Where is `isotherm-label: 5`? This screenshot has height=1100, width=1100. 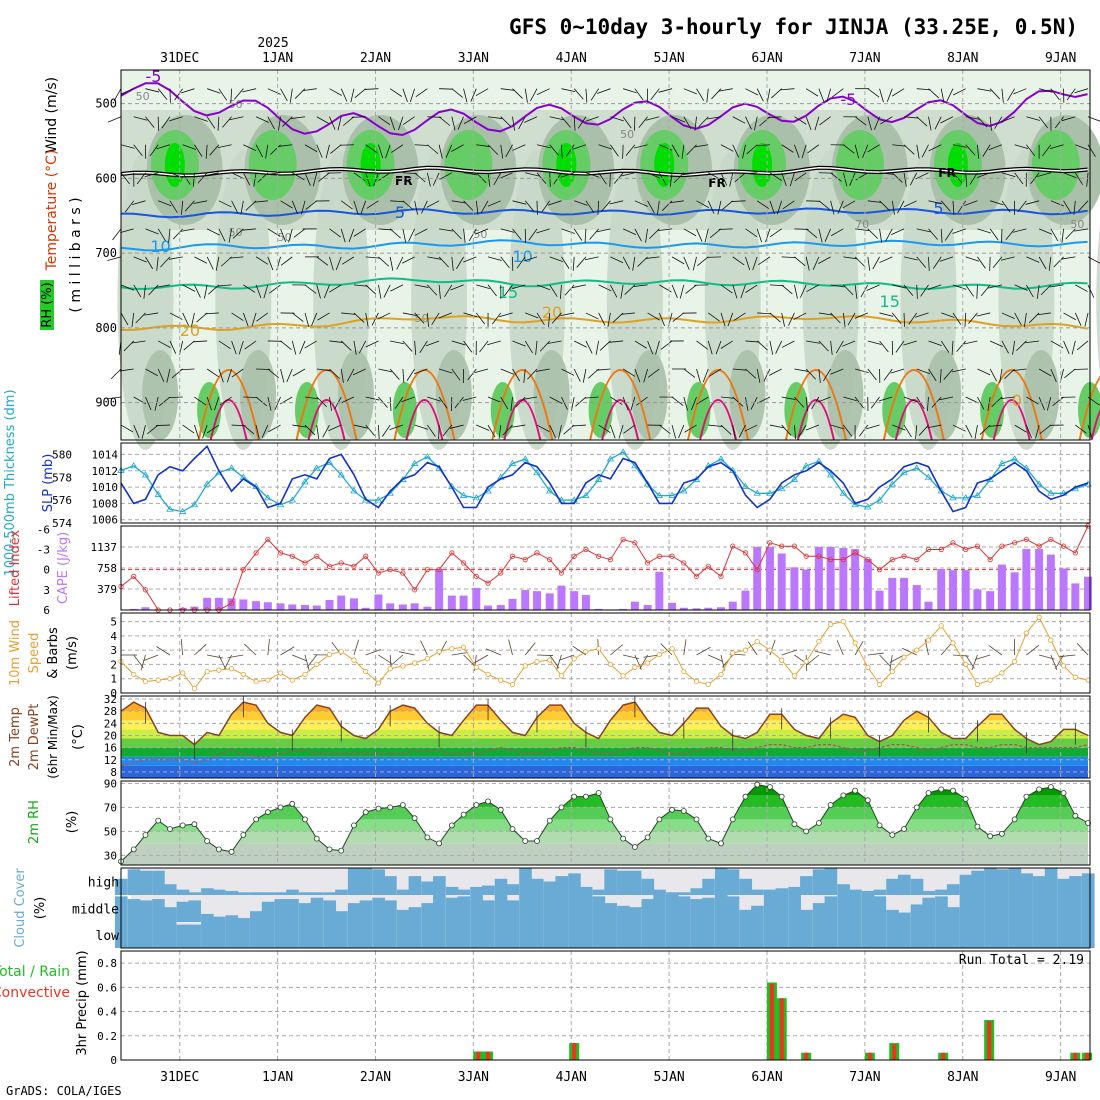 isotherm-label: 5 is located at coordinates (400, 212).